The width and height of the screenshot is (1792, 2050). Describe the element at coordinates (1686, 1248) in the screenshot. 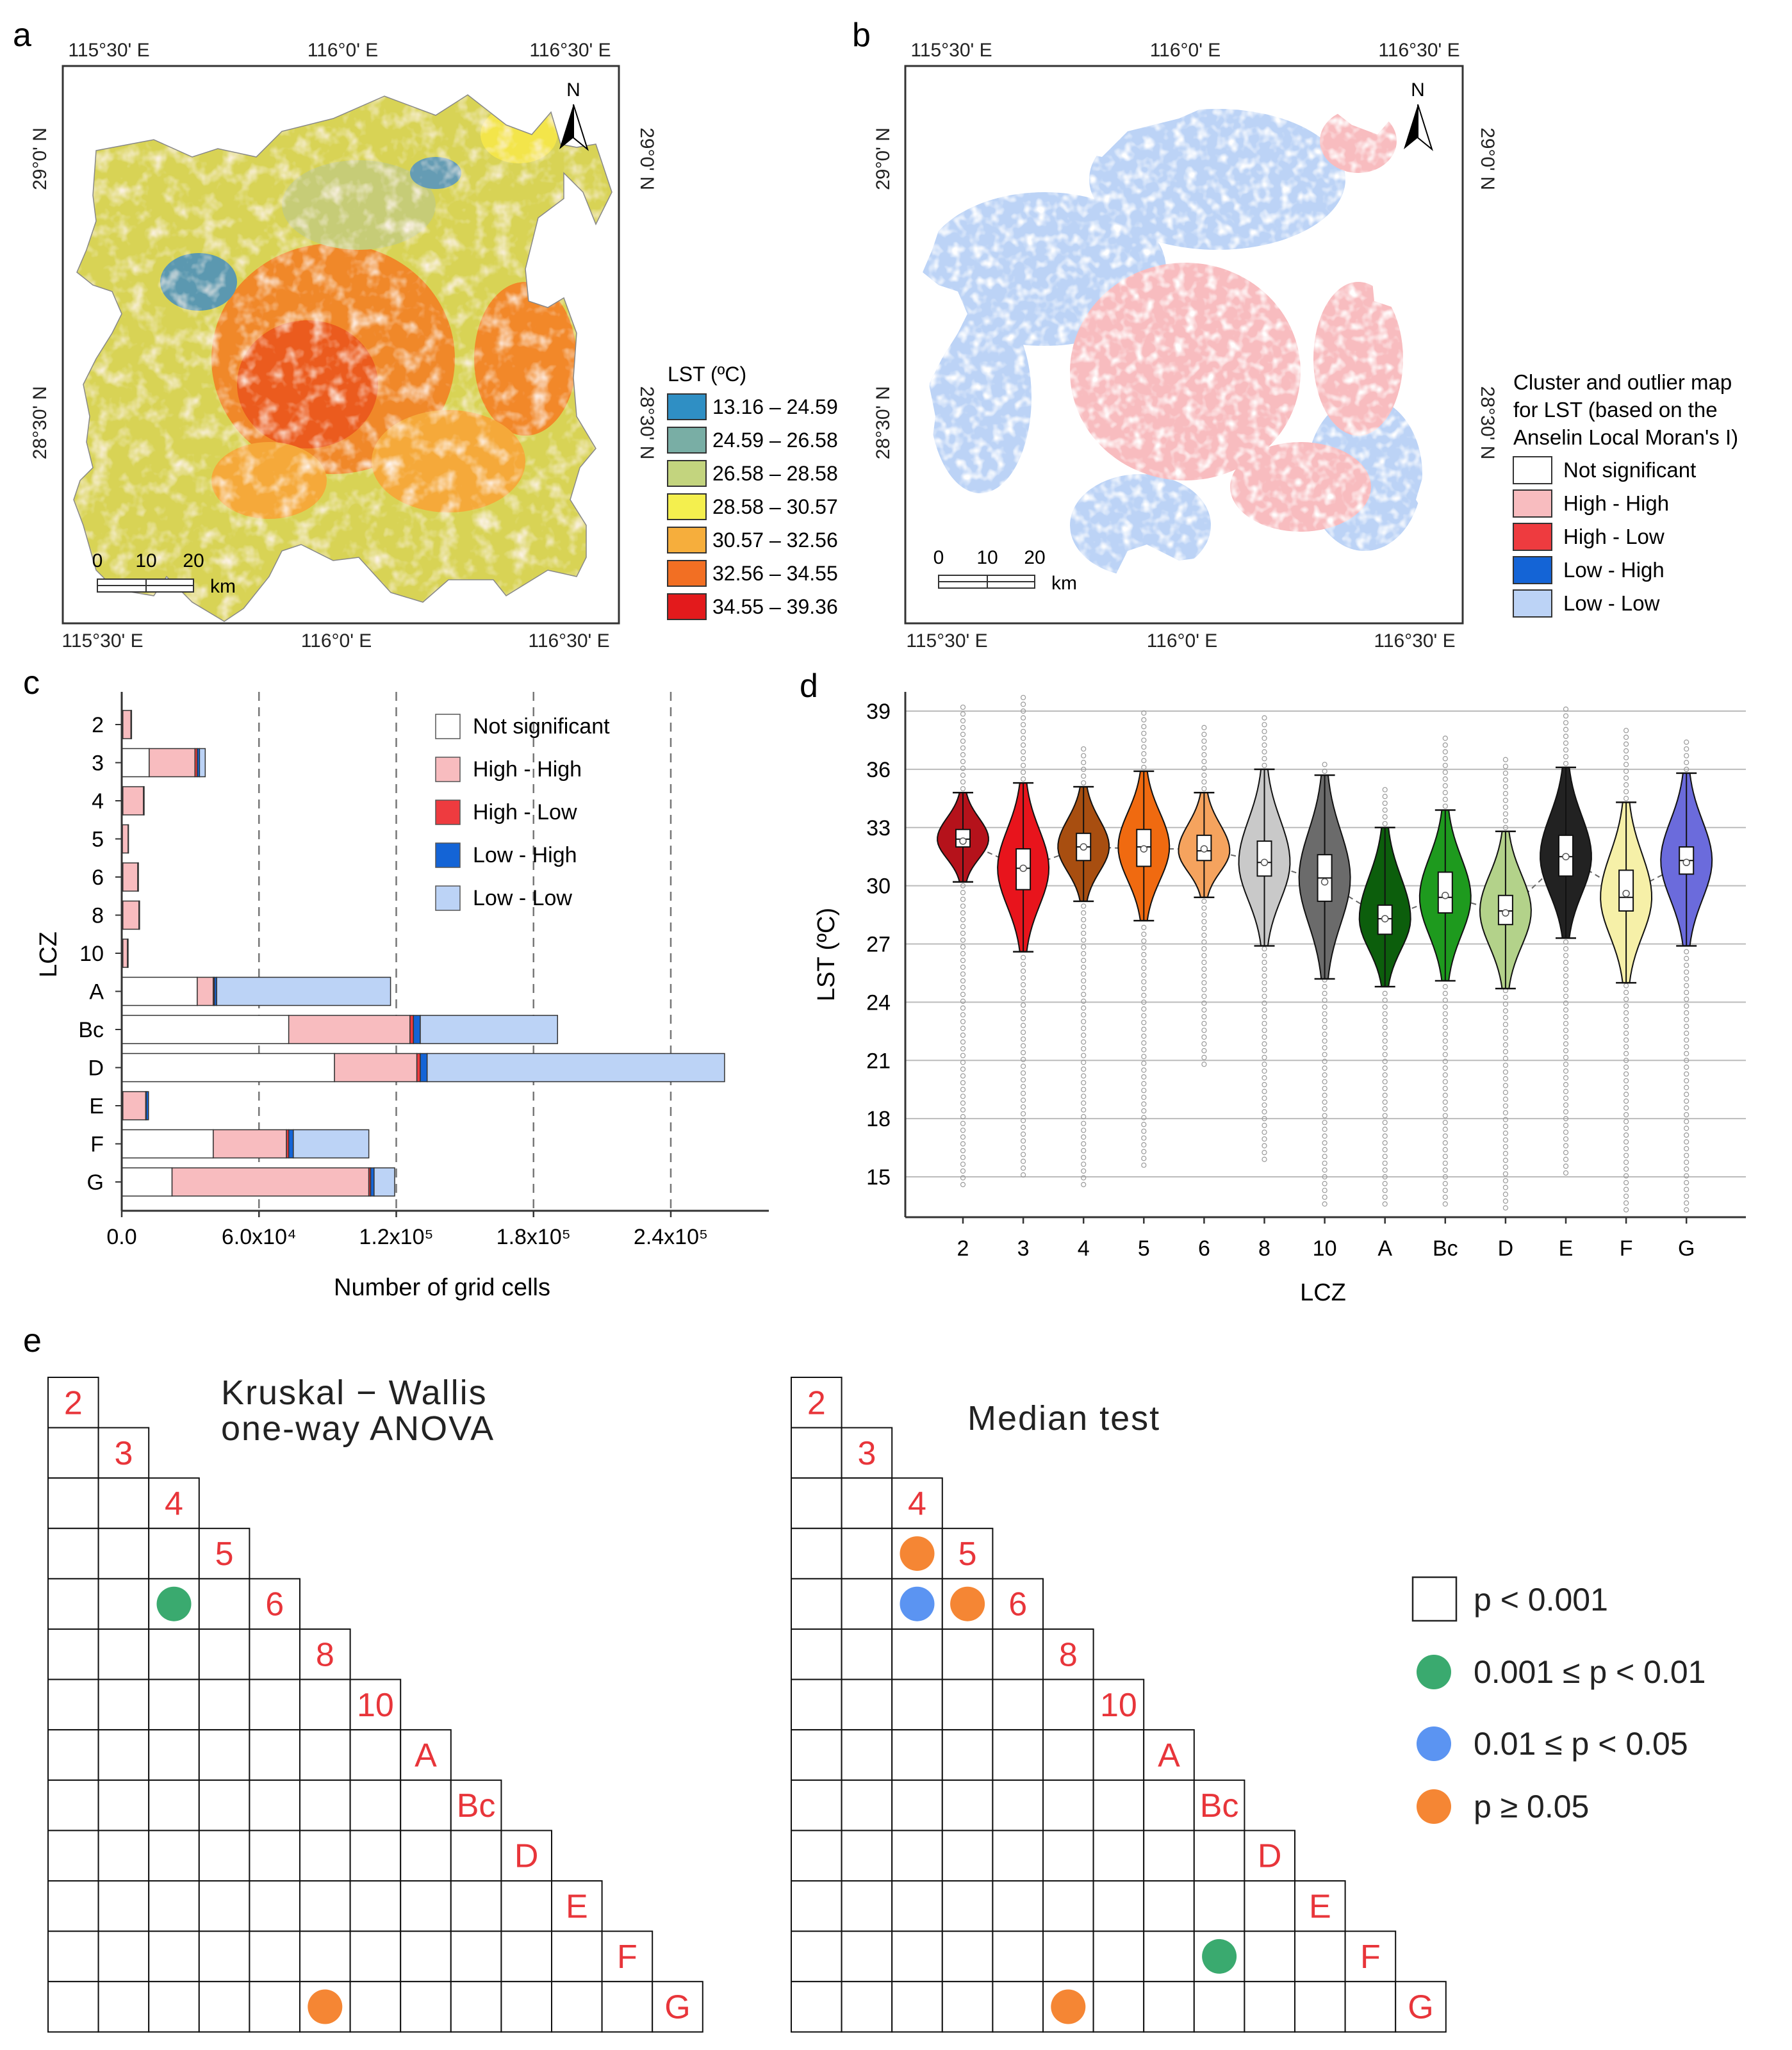

I see `d-category-label-G: G` at that location.